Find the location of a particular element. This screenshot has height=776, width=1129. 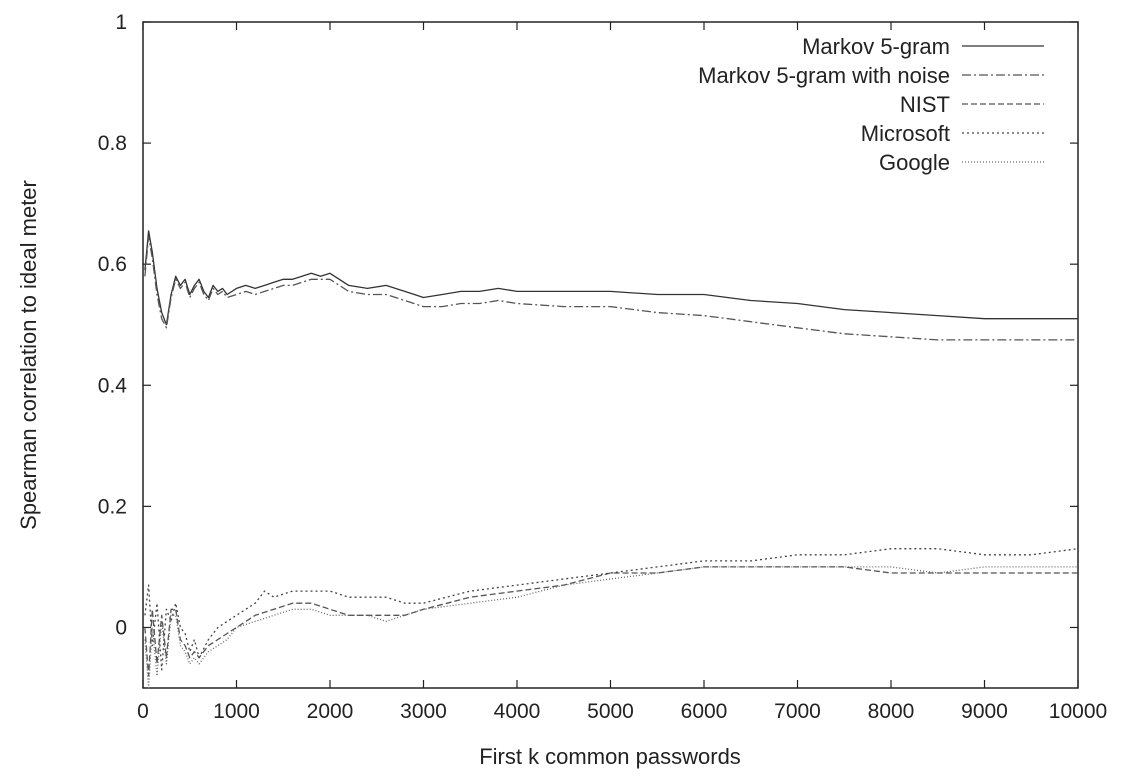

x-tick-label: 0 is located at coordinates (143, 711).